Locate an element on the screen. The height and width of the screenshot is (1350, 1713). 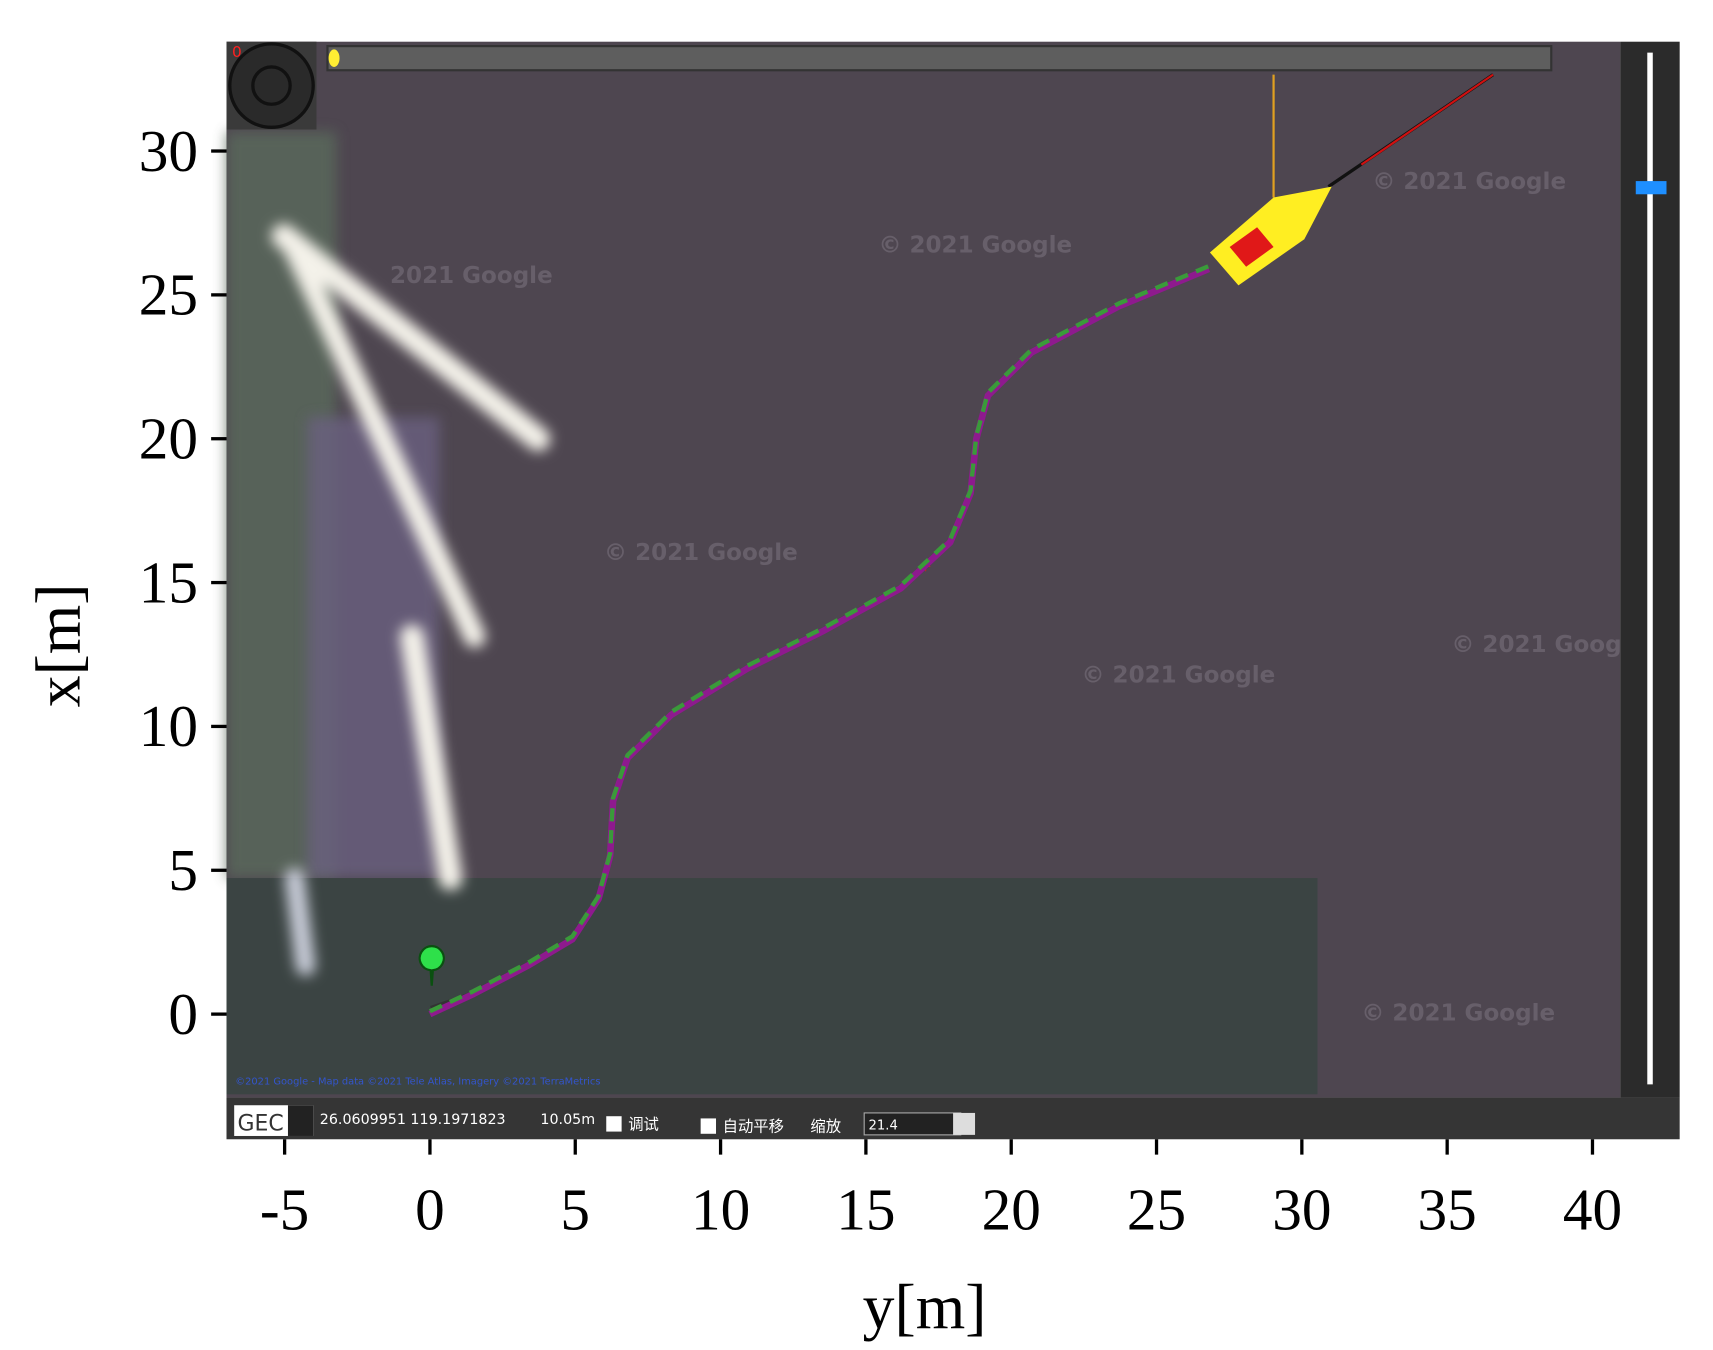
auto-pan-checkbox-label: 自动平移 is located at coordinates (753, 1127).